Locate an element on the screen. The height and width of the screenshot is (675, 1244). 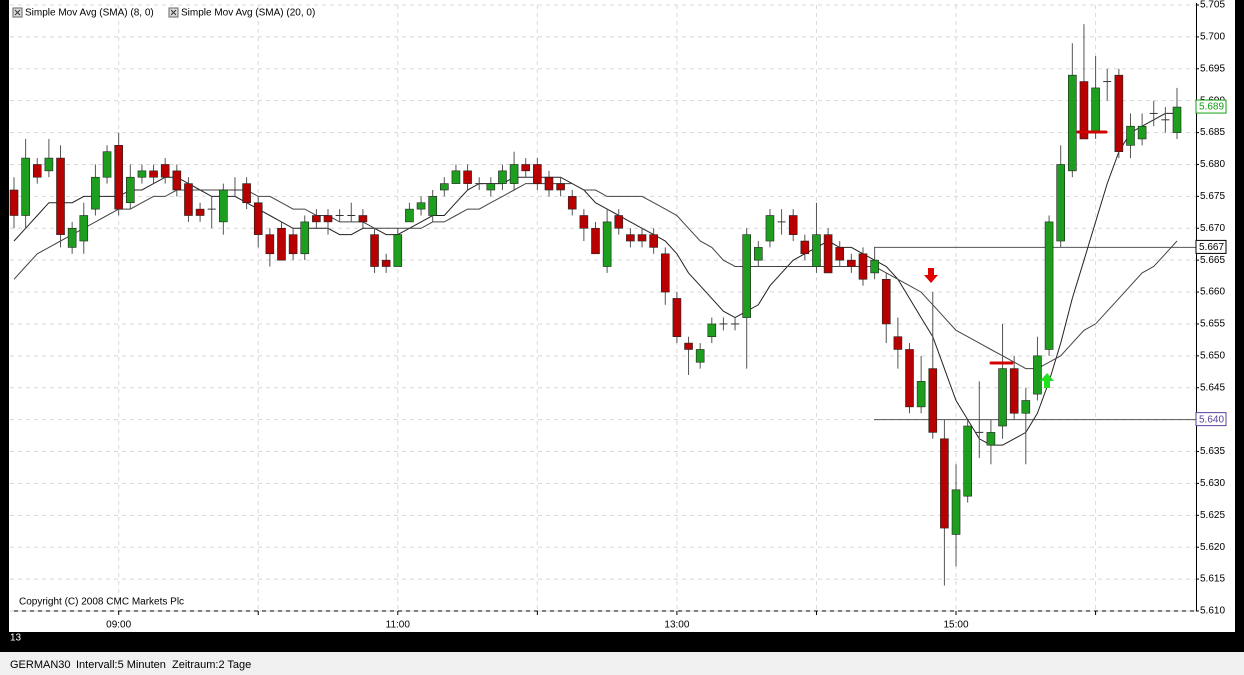
y-tick-label: 5.670 is located at coordinates (1212, 228).